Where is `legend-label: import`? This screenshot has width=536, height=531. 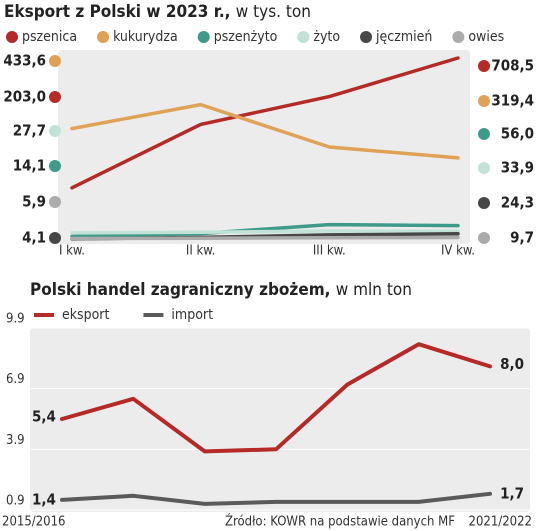
legend-label: import is located at coordinates (192, 315).